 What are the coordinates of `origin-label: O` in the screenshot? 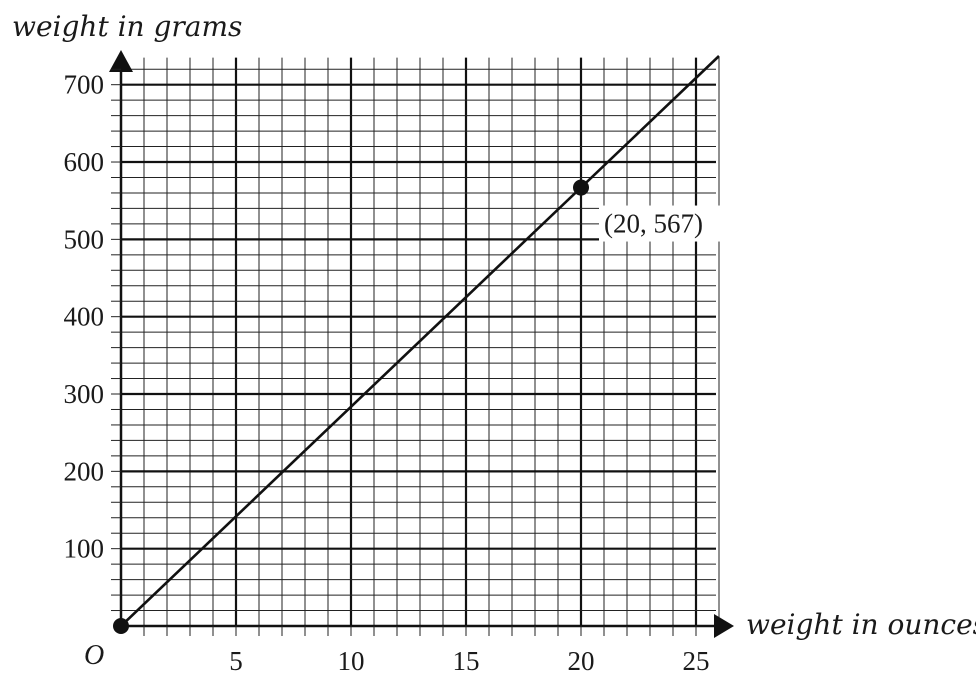 It's located at (94, 655).